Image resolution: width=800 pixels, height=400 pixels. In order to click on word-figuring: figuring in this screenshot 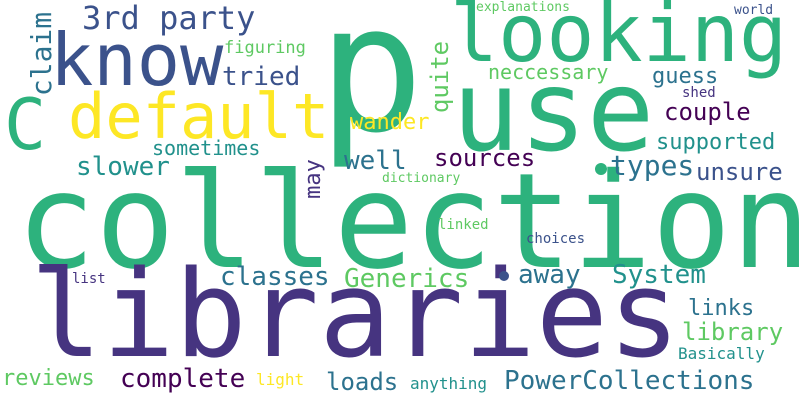, I will do `click(265, 48)`.